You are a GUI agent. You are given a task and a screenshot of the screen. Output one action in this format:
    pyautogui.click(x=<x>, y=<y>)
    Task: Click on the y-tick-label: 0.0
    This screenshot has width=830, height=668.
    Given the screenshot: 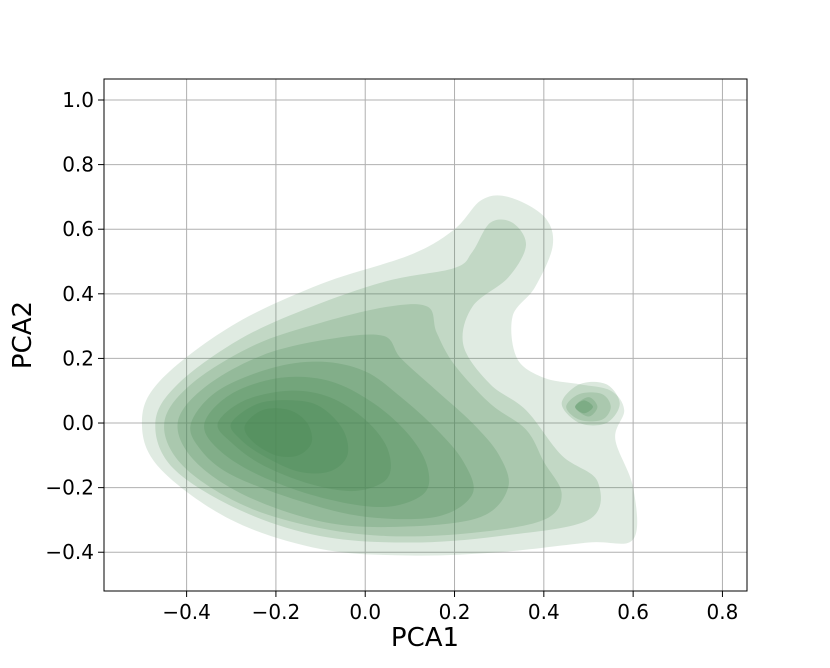 What is the action you would take?
    pyautogui.click(x=78, y=423)
    